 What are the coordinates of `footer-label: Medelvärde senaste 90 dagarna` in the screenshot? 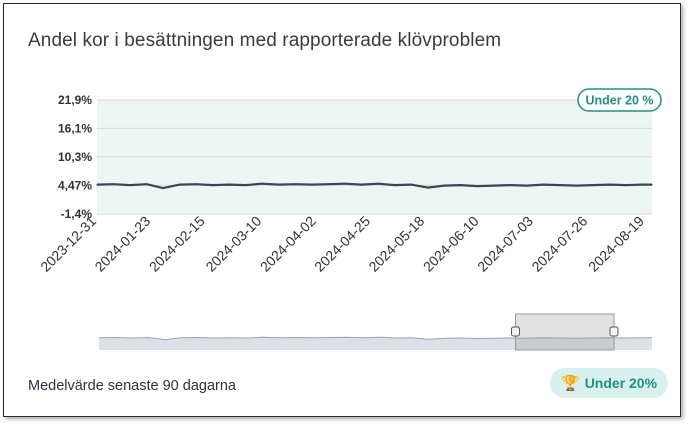 It's located at (132, 386).